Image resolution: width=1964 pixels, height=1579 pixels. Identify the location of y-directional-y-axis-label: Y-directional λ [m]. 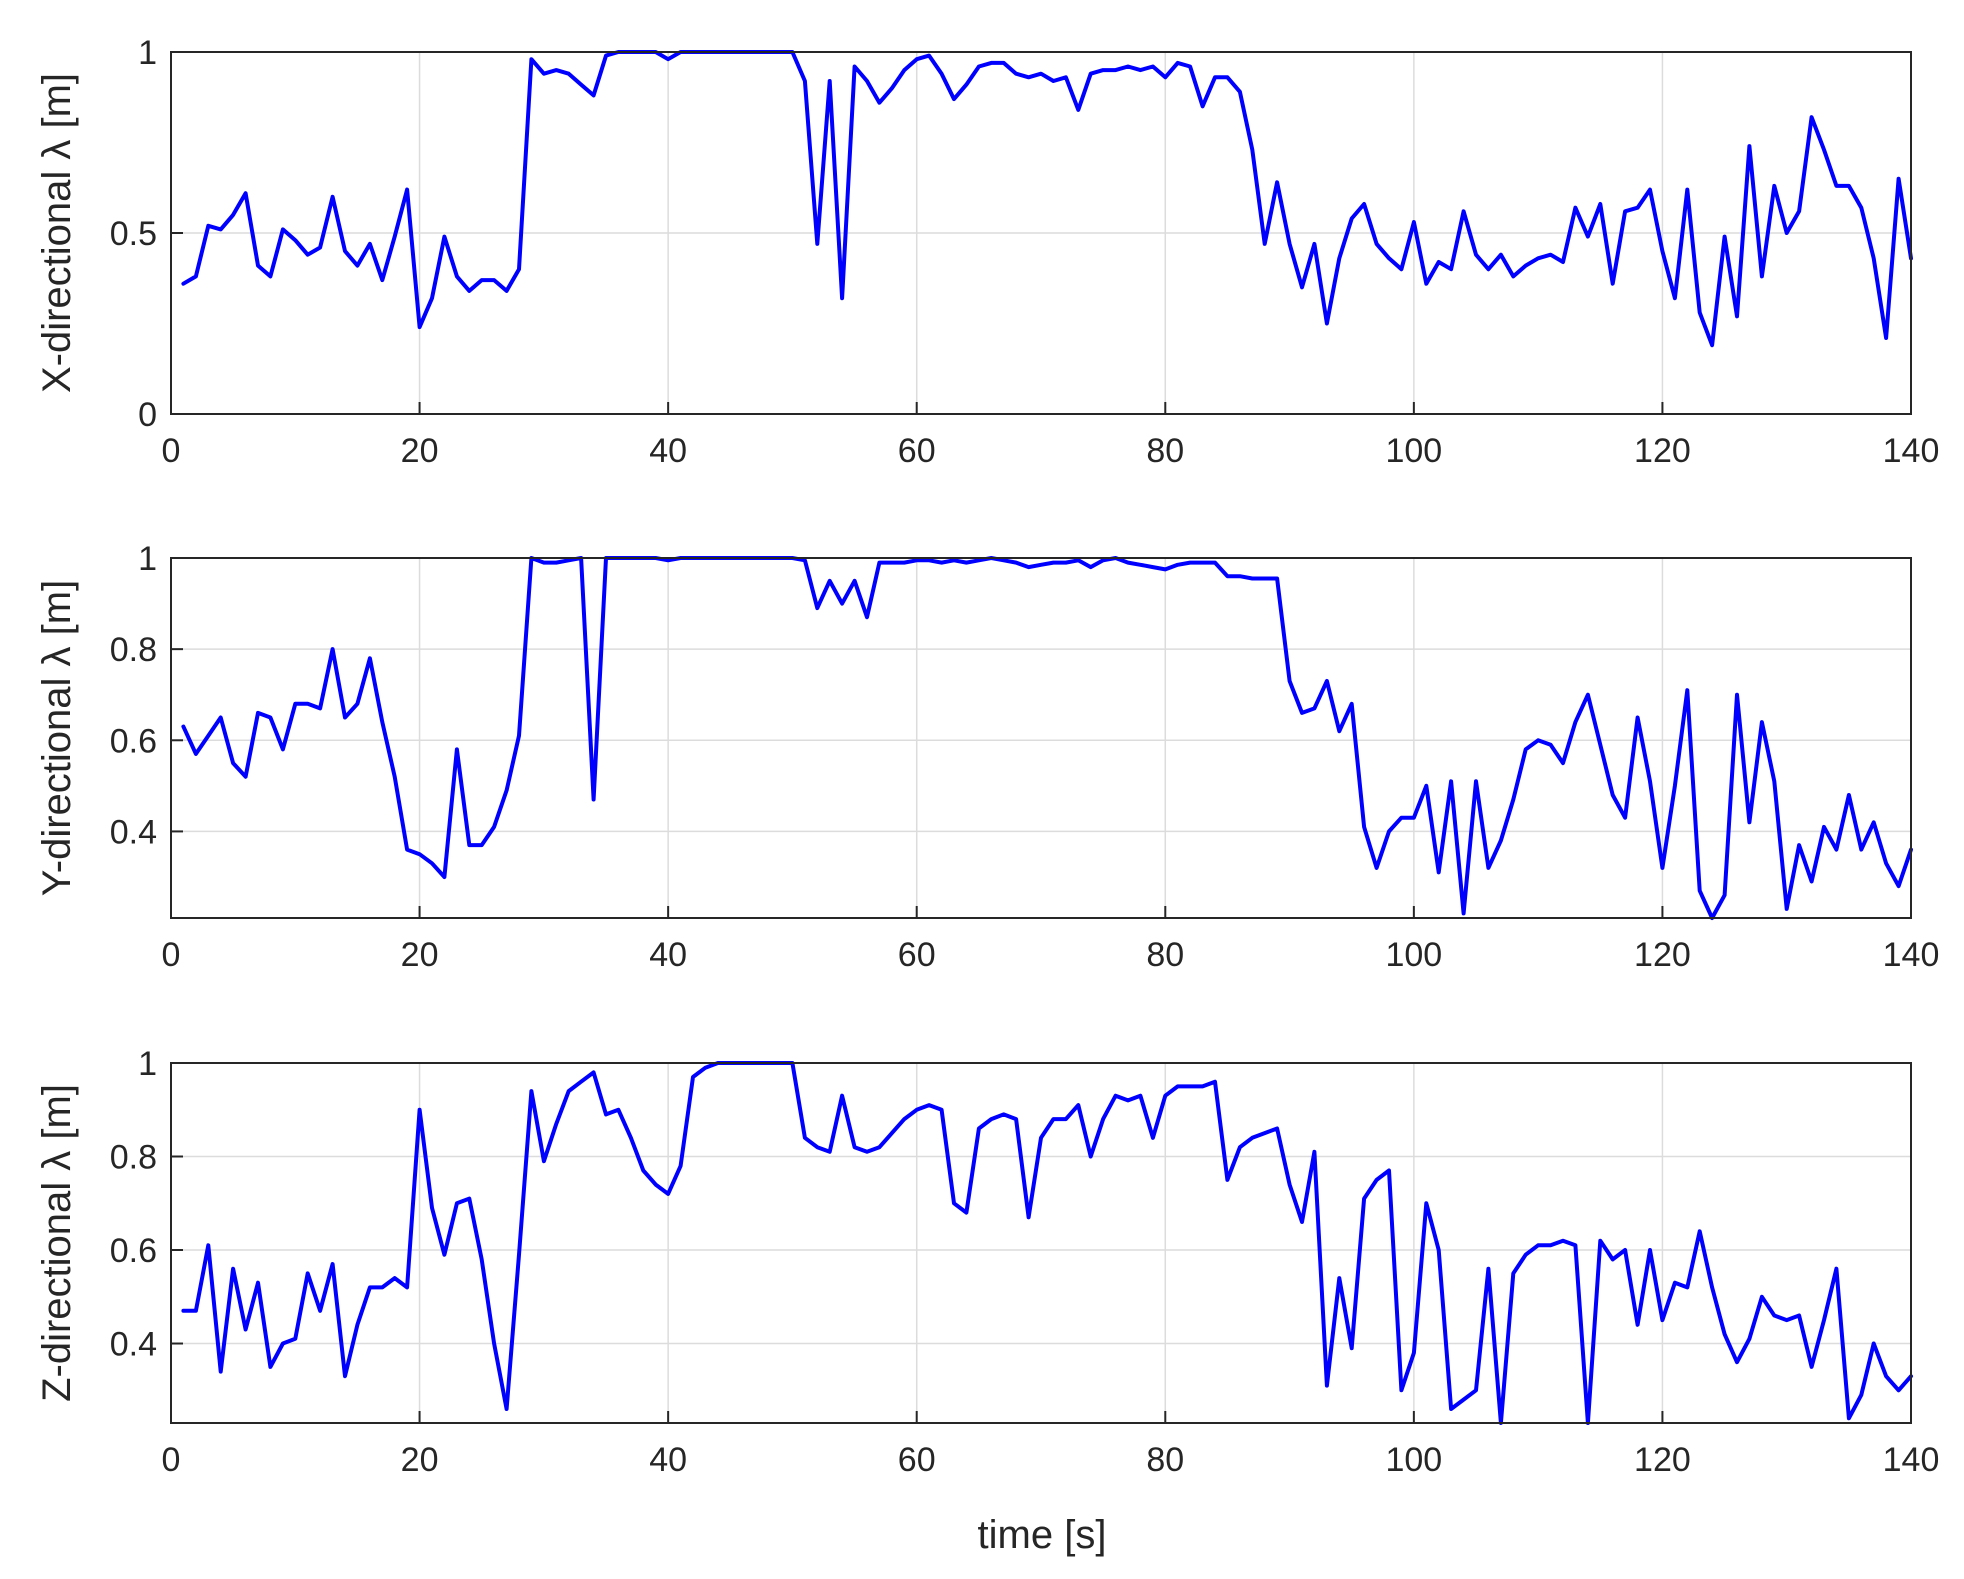
(57, 738).